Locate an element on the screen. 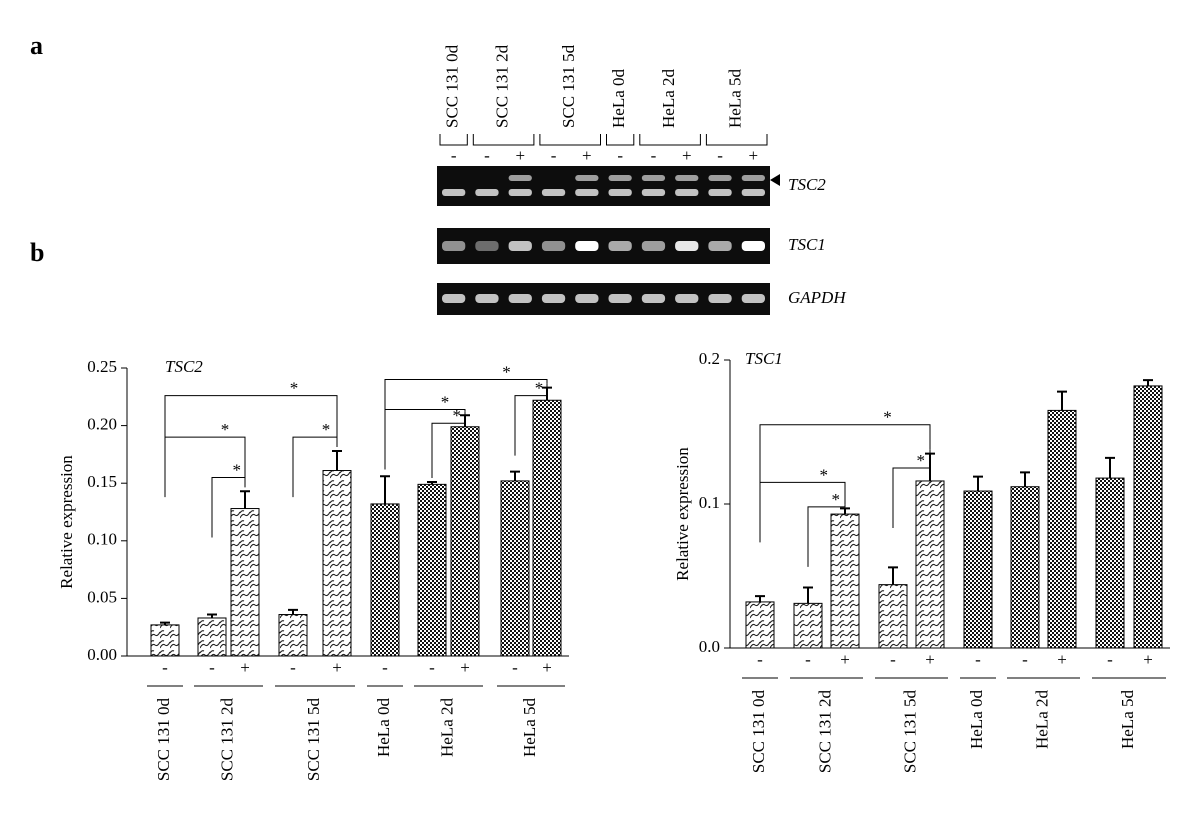  lane-group-label: HeLa 5d is located at coordinates (735, 98).